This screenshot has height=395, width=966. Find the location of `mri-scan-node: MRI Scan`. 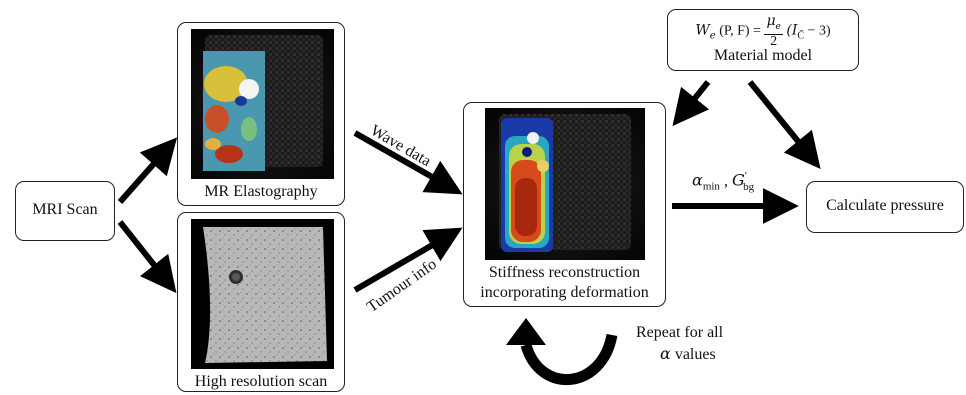

mri-scan-node: MRI Scan is located at coordinates (65, 211).